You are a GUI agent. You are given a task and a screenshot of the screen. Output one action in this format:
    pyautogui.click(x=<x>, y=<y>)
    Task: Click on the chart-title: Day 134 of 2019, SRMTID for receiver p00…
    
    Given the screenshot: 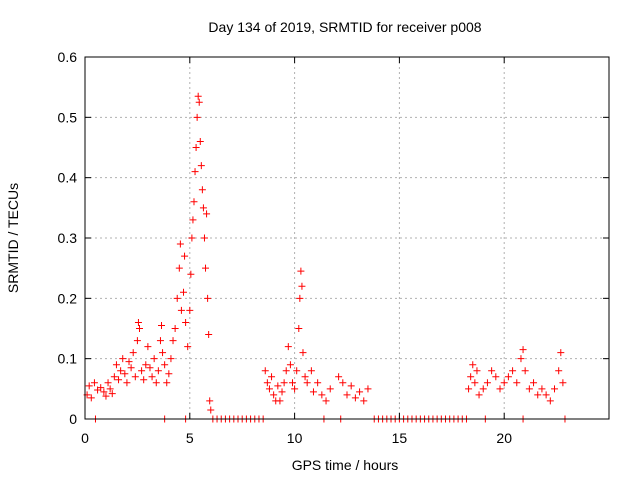 What is the action you would take?
    pyautogui.click(x=344, y=27)
    